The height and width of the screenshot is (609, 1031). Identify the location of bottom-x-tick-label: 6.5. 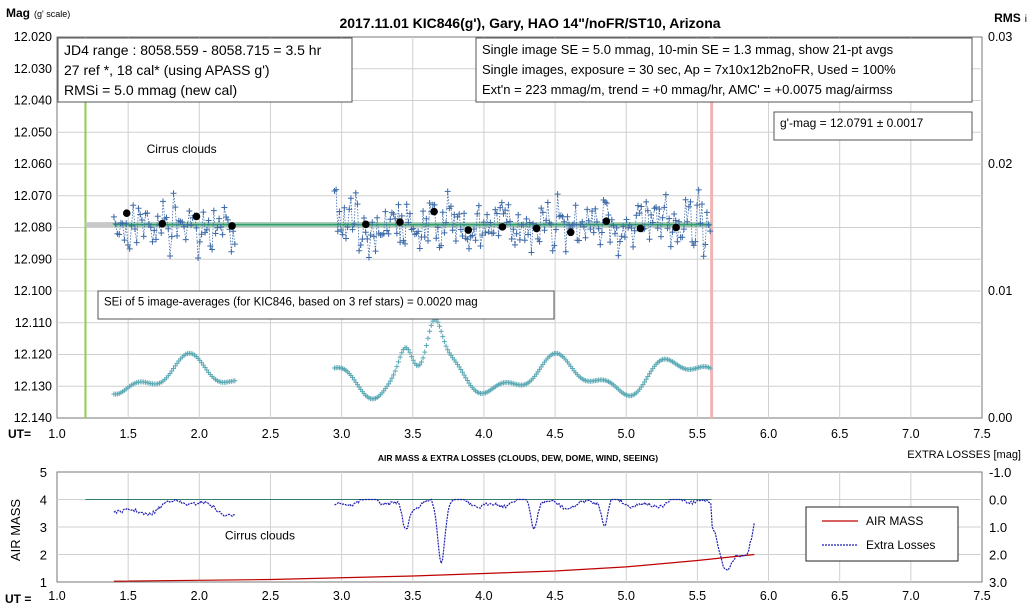
(839, 596).